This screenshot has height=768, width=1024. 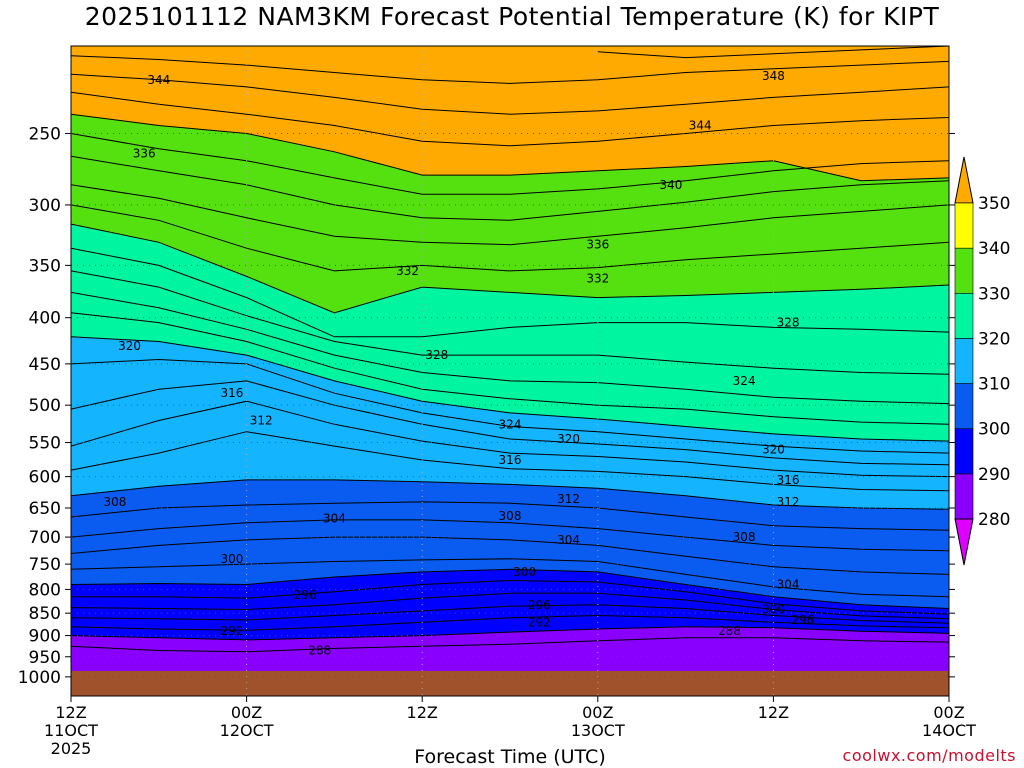 What do you see at coordinates (994, 430) in the screenshot?
I see `colorbar-label-300: 300` at bounding box center [994, 430].